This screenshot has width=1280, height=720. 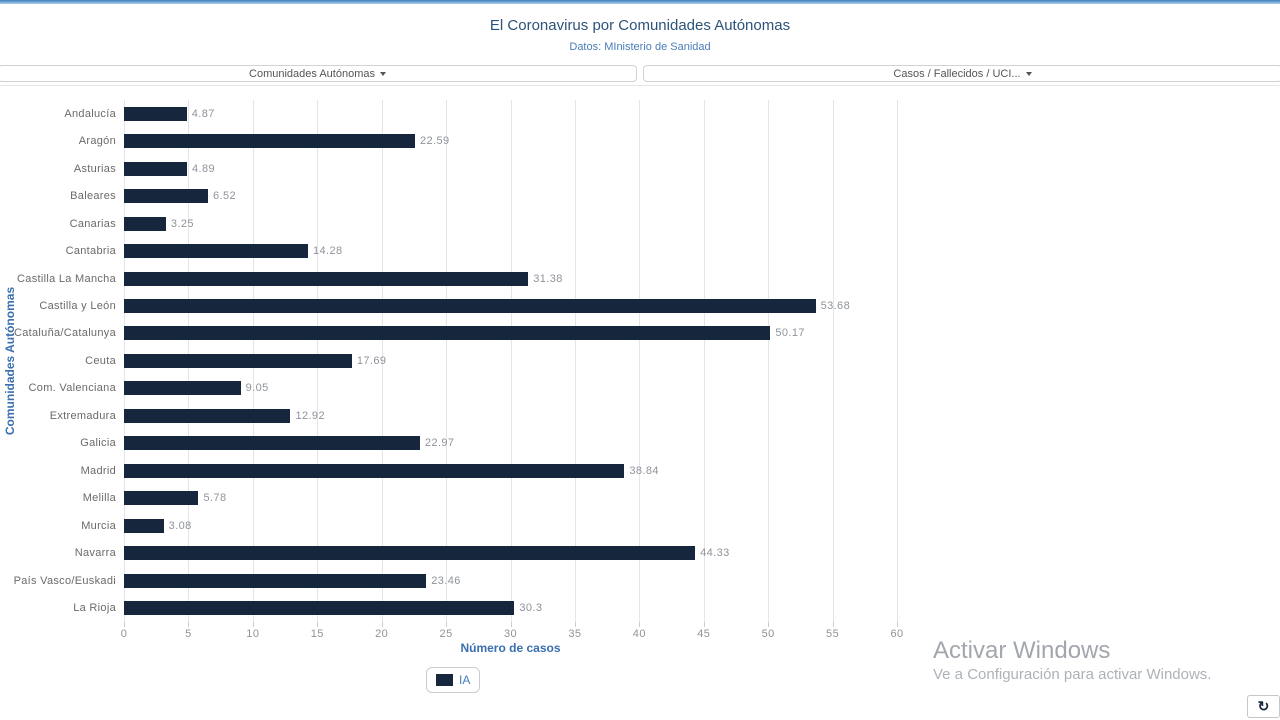 What do you see at coordinates (715, 553) in the screenshot?
I see `bar-value-label: 44.33` at bounding box center [715, 553].